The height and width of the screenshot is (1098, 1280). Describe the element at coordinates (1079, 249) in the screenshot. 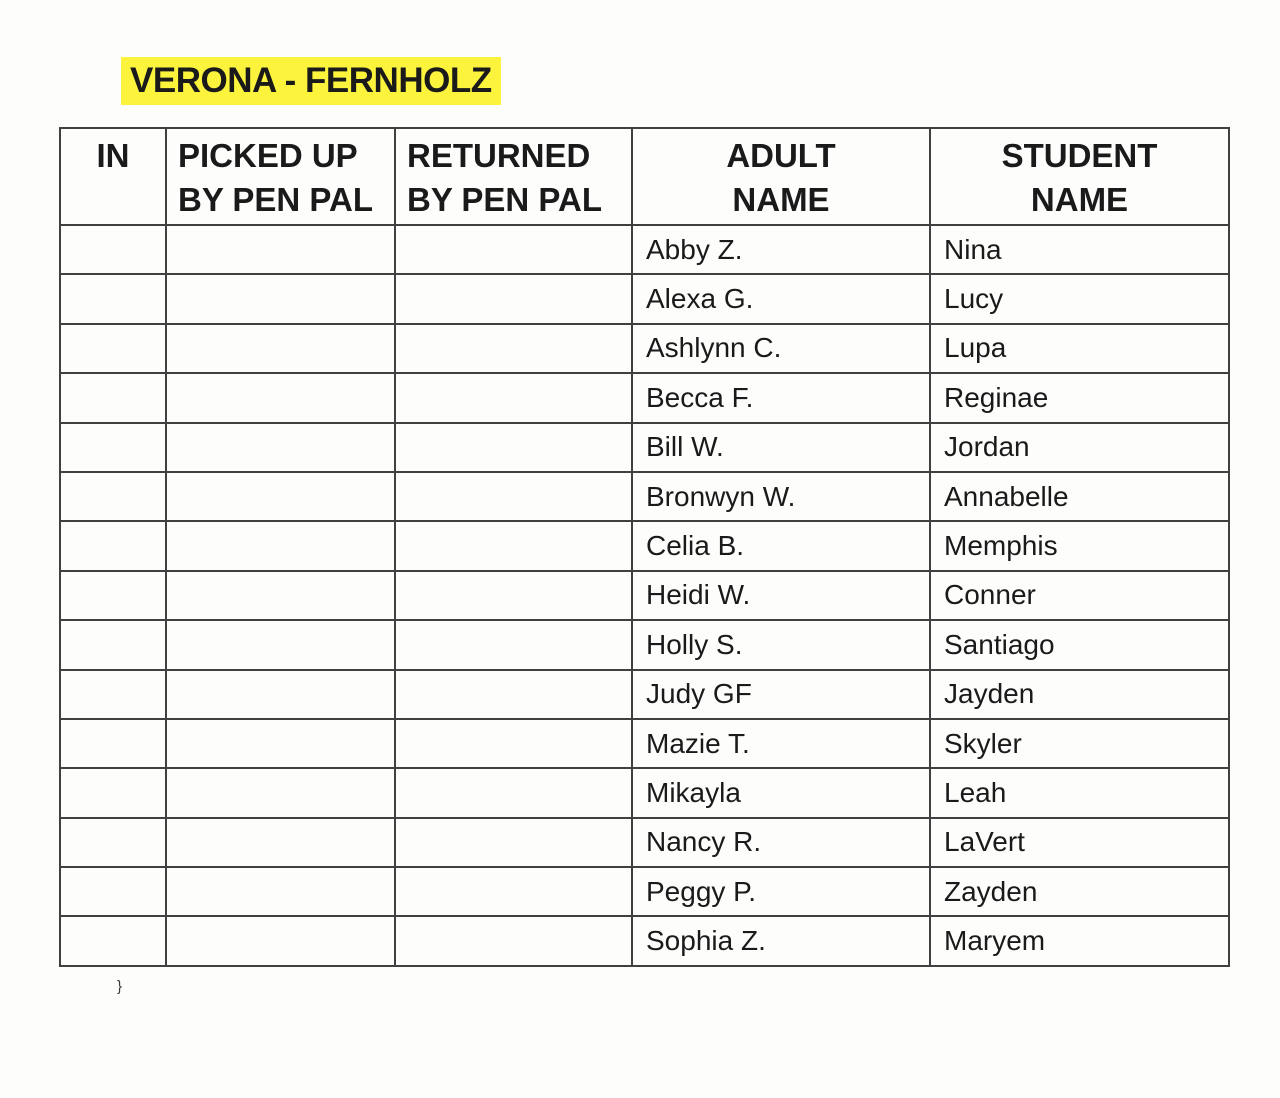

I see `student-name-cell: Nina` at that location.